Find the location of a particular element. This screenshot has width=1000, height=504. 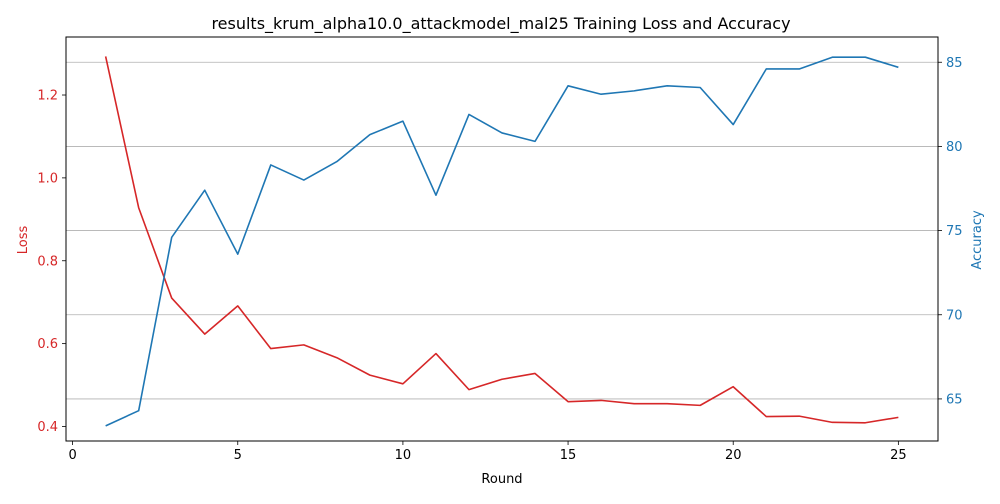

y-right-tick-label: 80 is located at coordinates (954, 147).